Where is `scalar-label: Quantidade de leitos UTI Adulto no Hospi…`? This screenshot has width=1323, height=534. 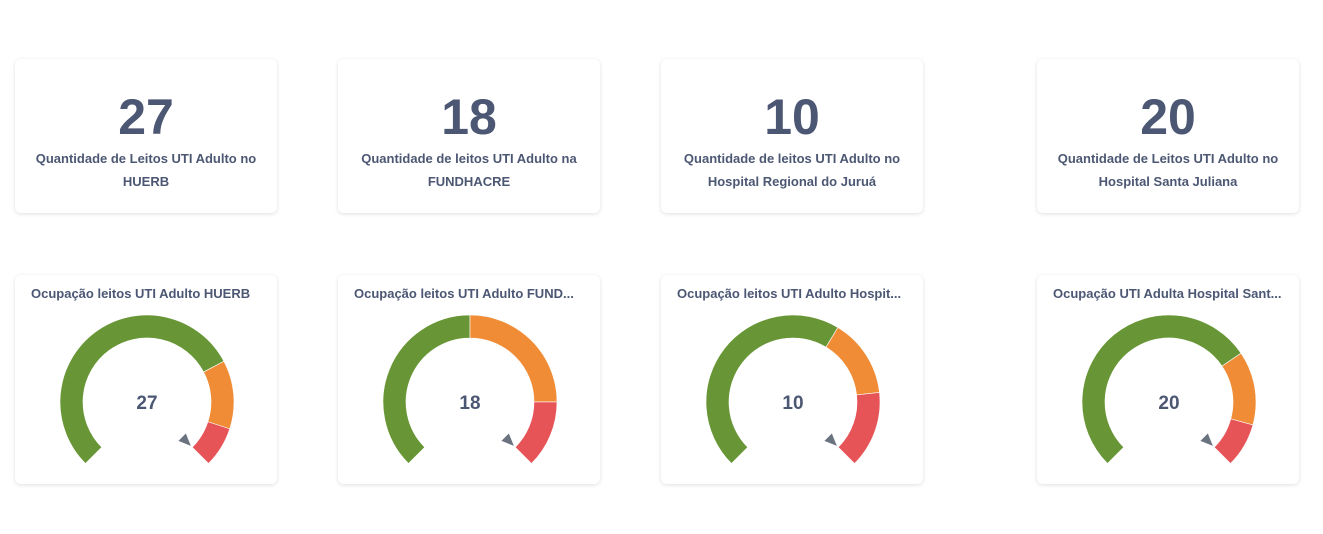 scalar-label: Quantidade de leitos UTI Adulto no Hospi… is located at coordinates (792, 170).